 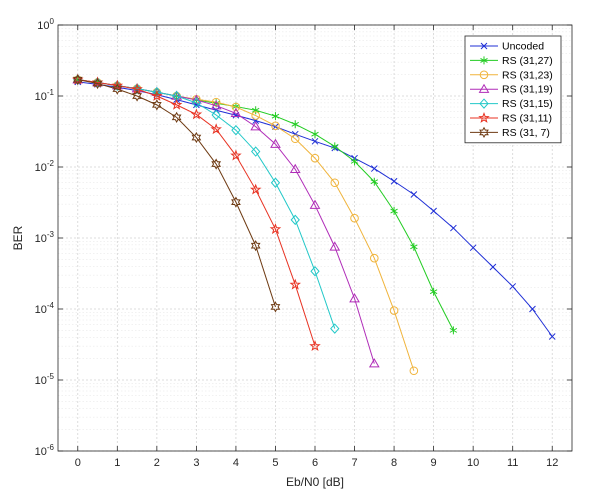 What do you see at coordinates (45, 379) in the screenshot?
I see `y-tick-label: 10⁻⁵` at bounding box center [45, 379].